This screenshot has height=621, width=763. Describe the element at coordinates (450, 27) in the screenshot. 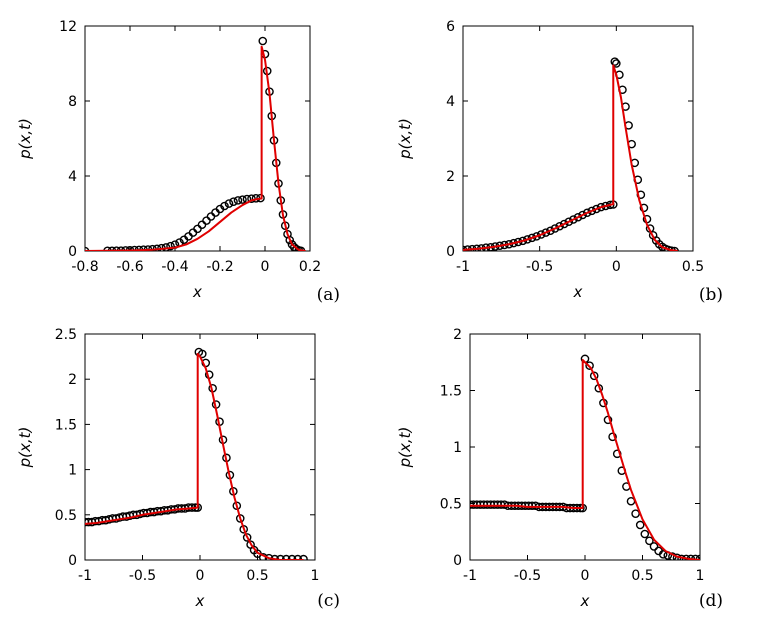

I see `y-tick-label: 6` at that location.